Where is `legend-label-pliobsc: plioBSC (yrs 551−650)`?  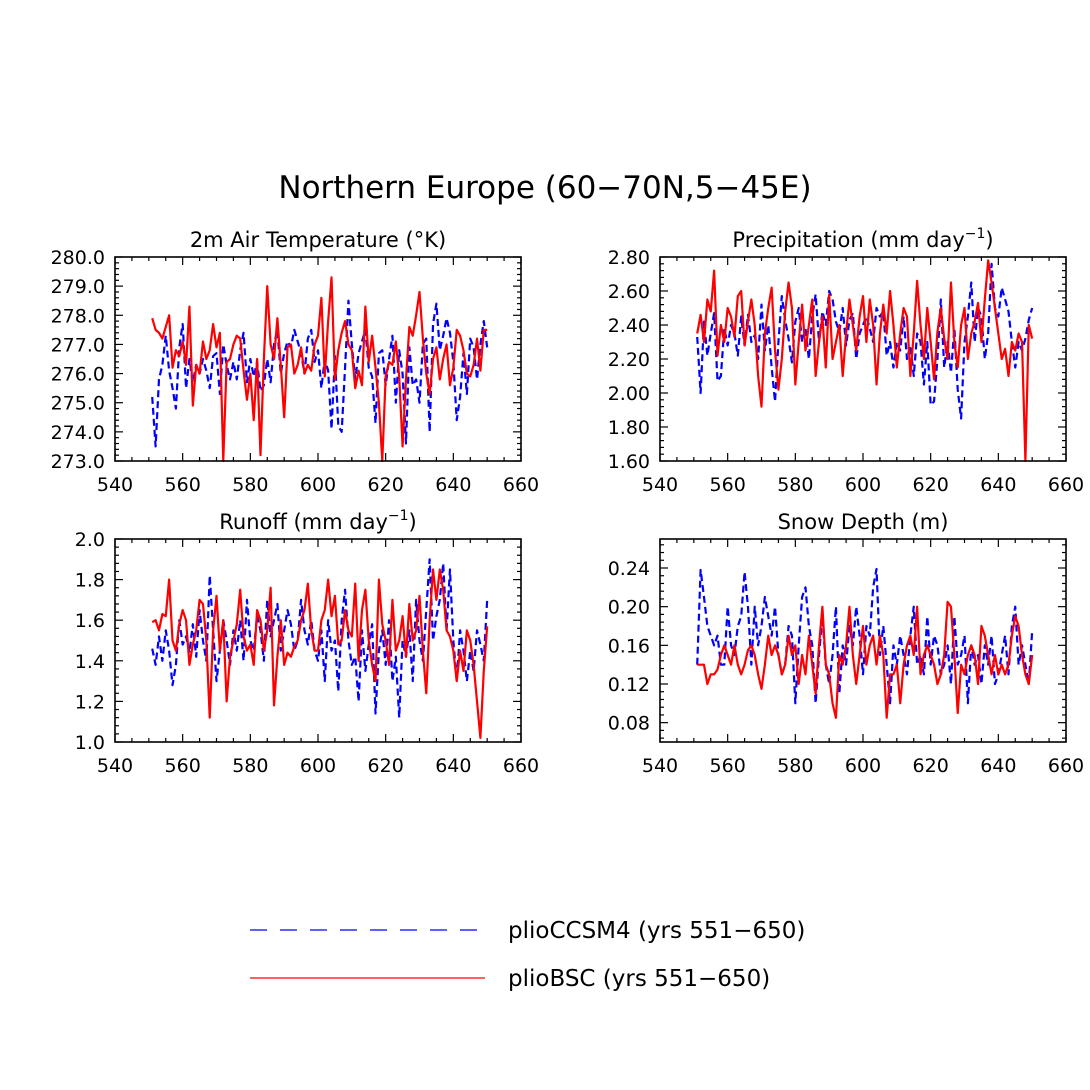
legend-label-pliobsc: plioBSC (yrs 551−650) is located at coordinates (639, 979).